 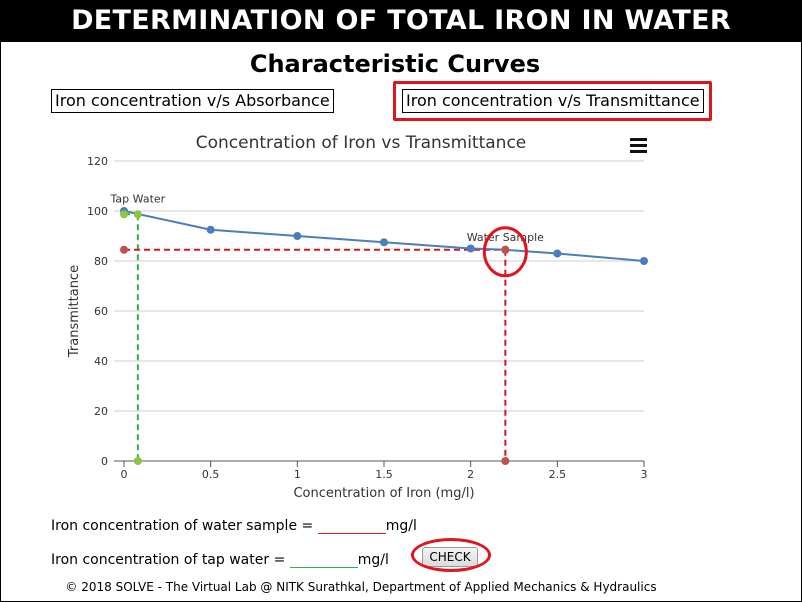 I want to click on sample-concentration-input, so click(x=351, y=523).